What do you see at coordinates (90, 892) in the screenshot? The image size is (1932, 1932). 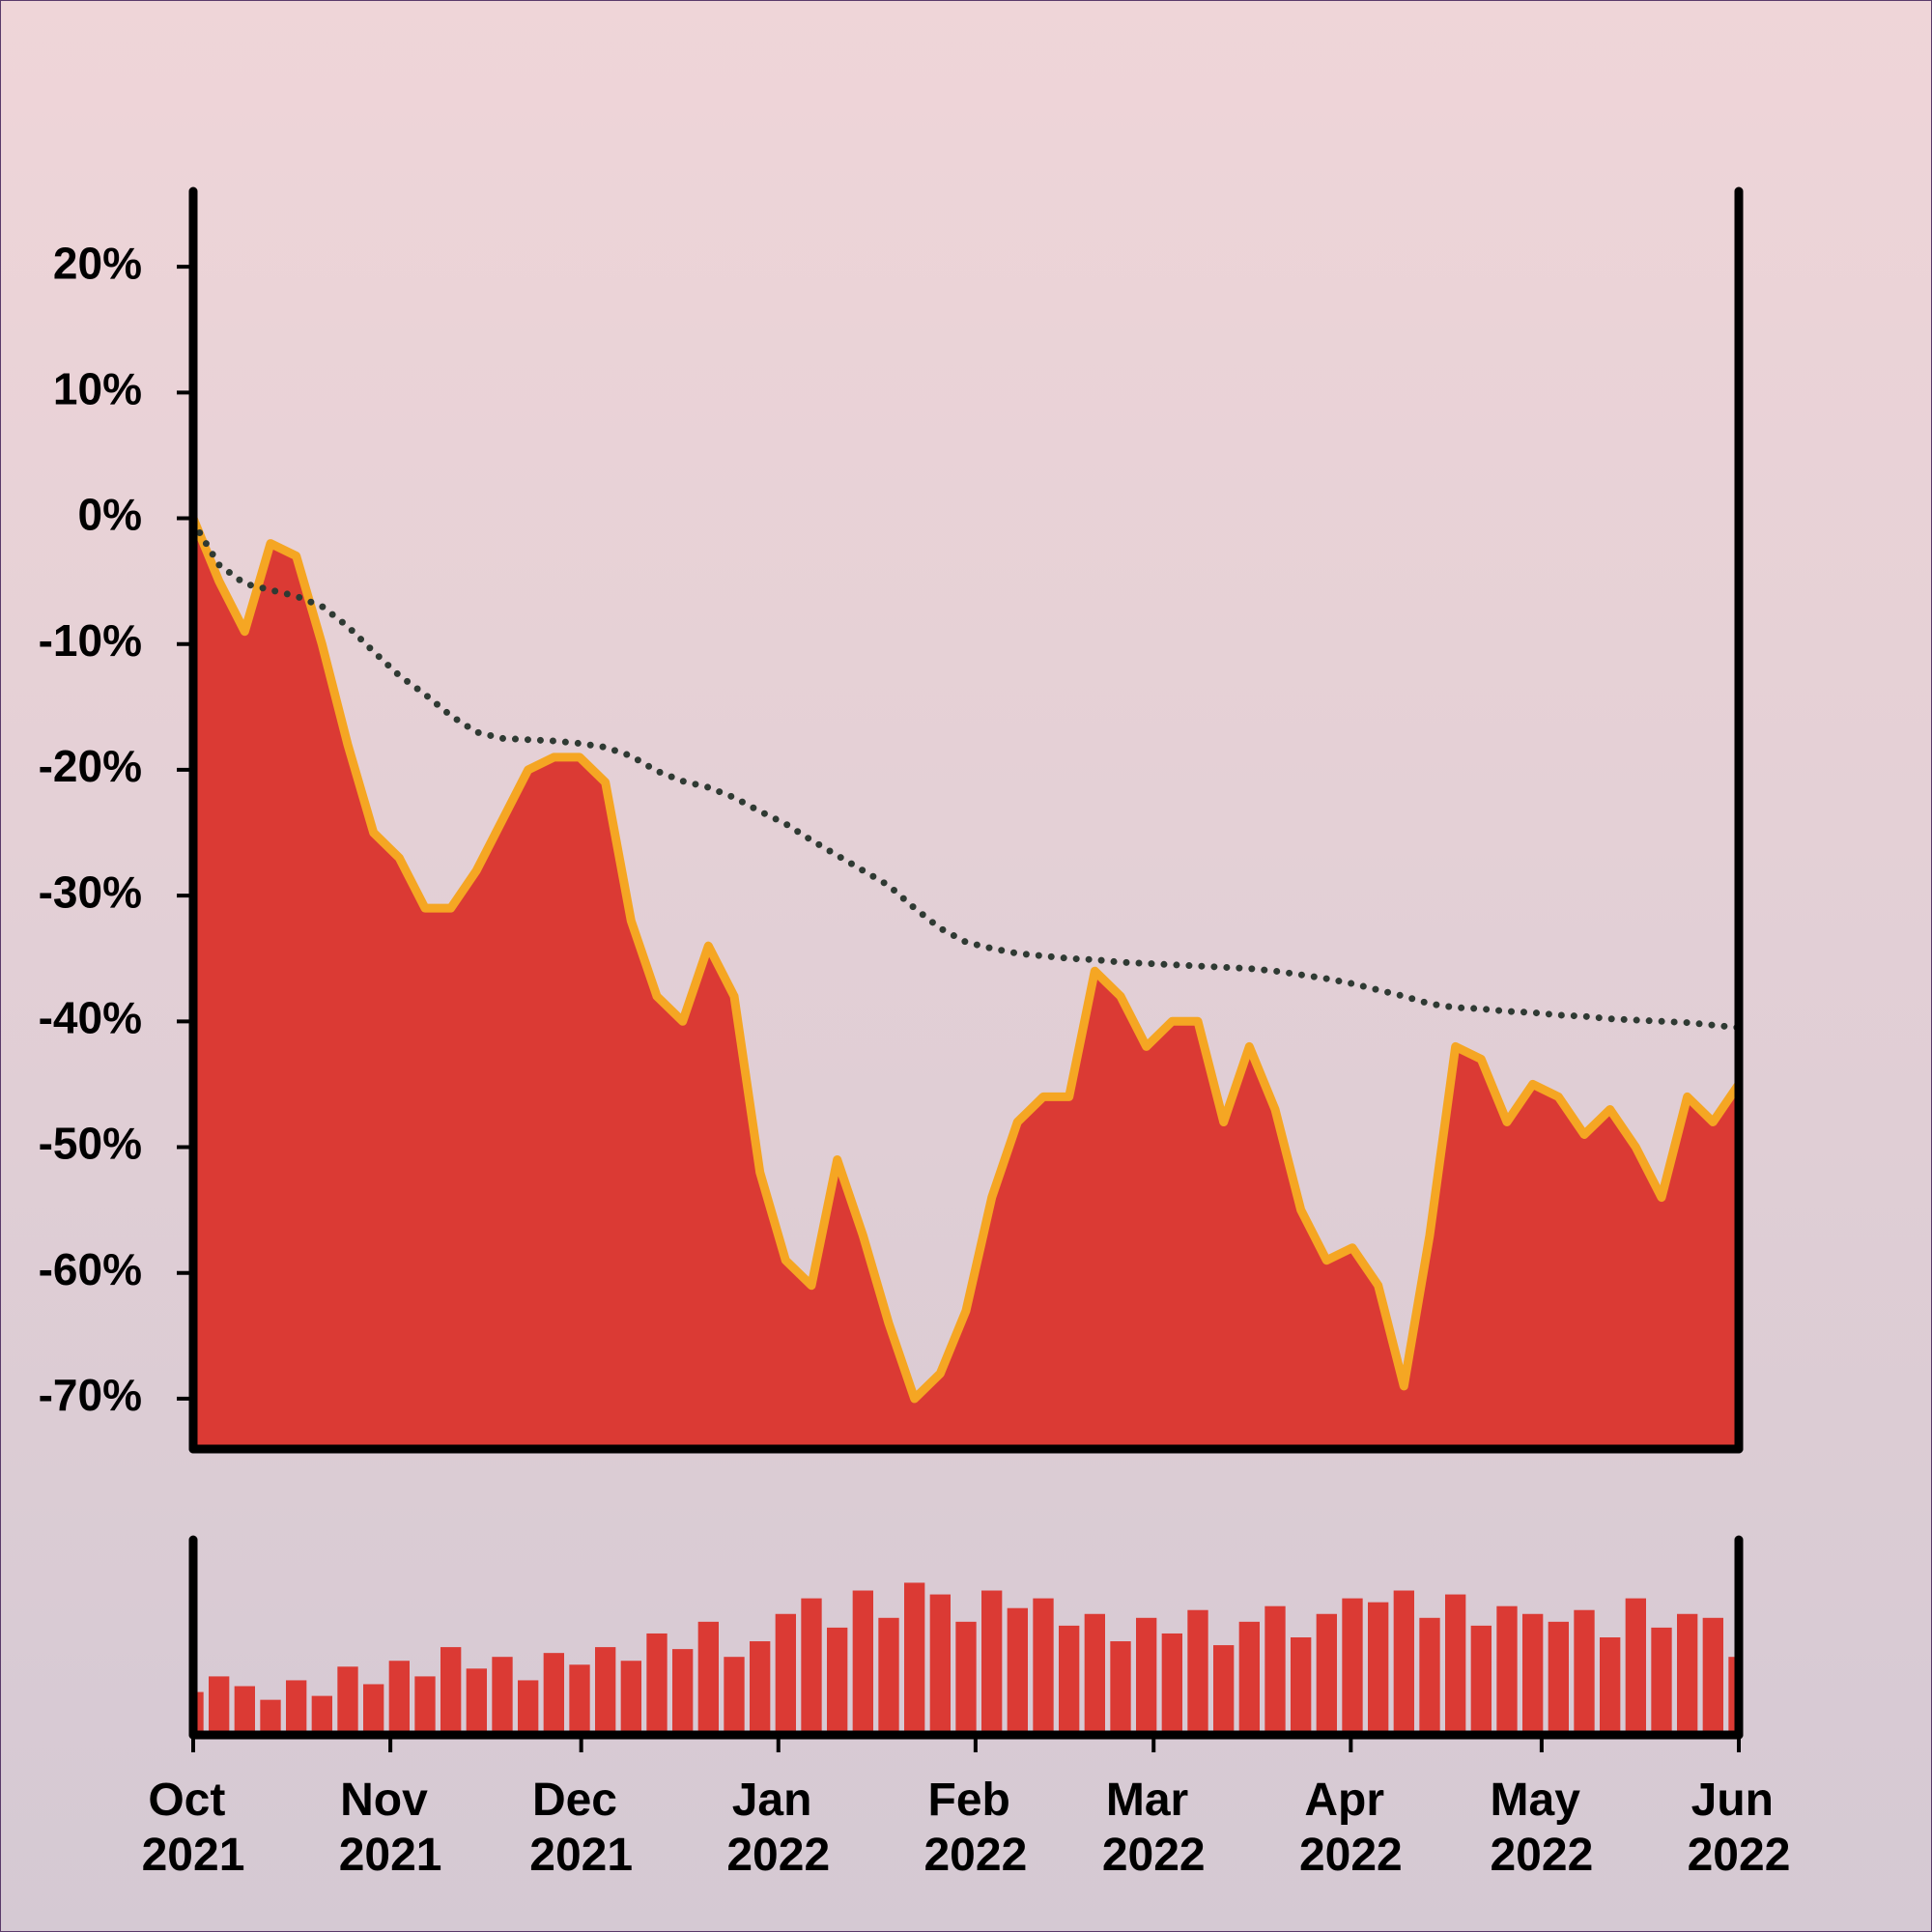 I see `y-tick-label: -30%` at bounding box center [90, 892].